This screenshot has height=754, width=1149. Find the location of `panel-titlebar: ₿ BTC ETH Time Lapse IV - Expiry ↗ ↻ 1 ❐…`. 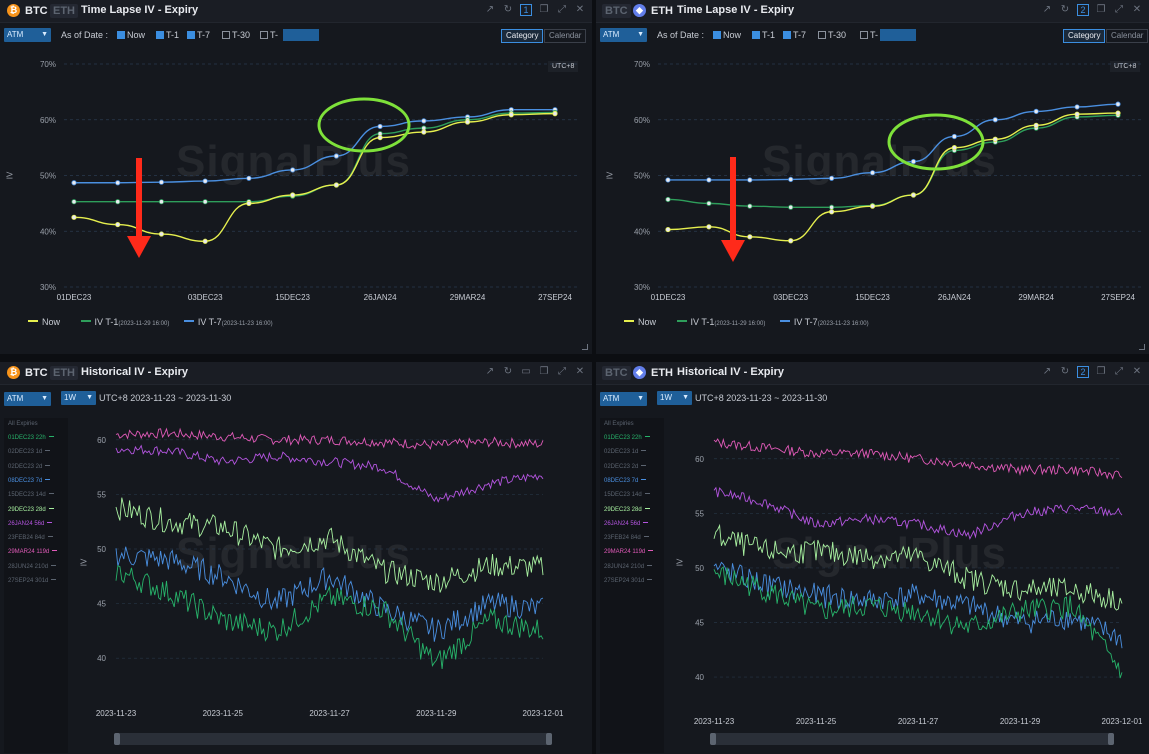

panel-titlebar: ₿ BTC ETH Time Lapse IV - Expiry ↗ ↻ 1 ❐… is located at coordinates (296, 11).